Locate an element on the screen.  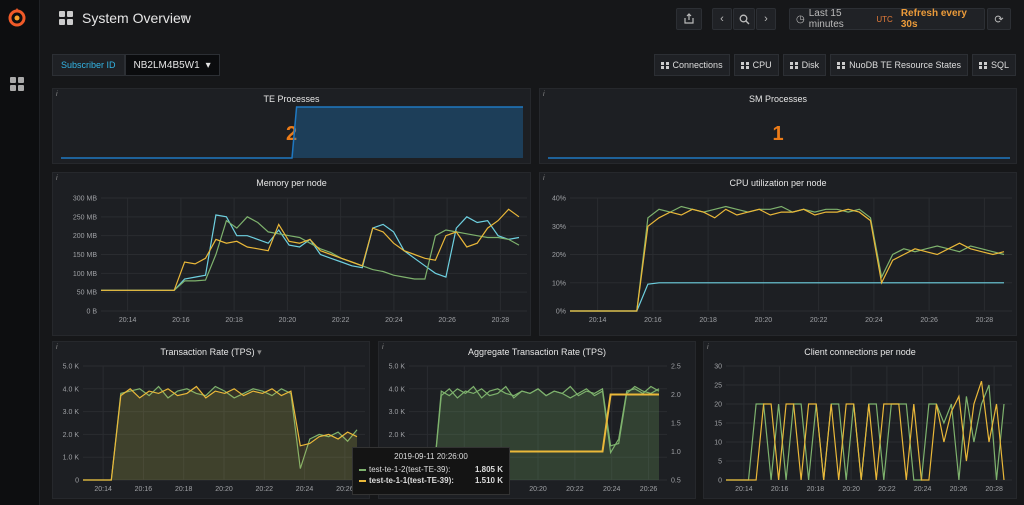
zoom-out-button is located at coordinates (744, 19).